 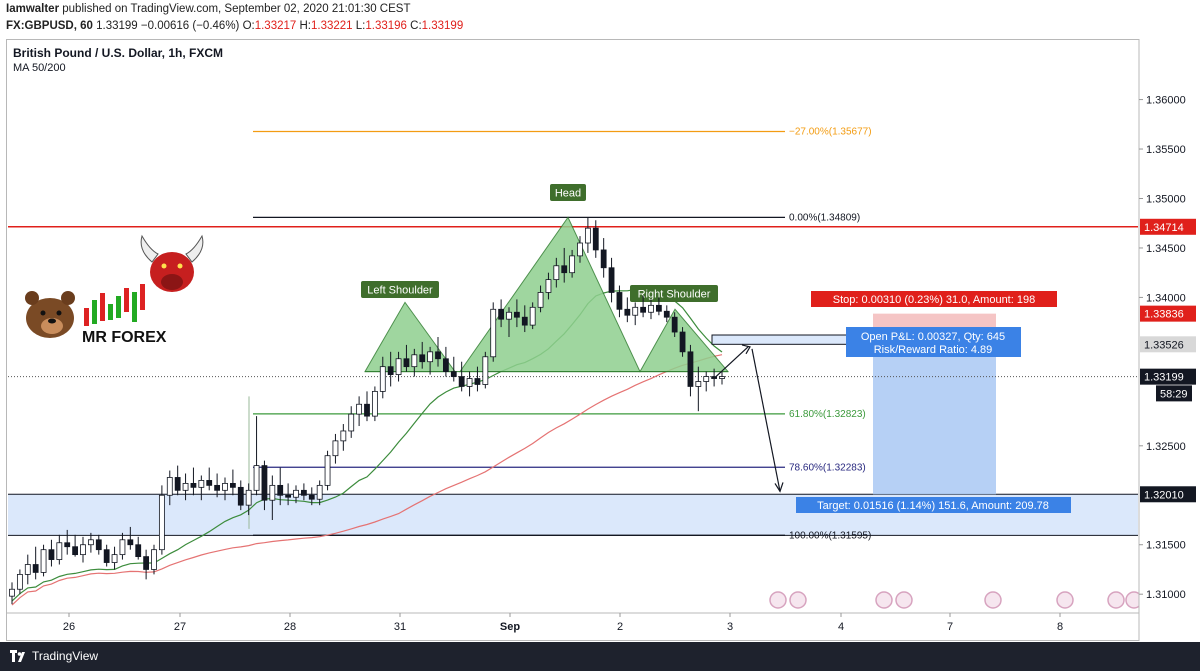 What do you see at coordinates (934, 419) in the screenshot?
I see `target-zone` at bounding box center [934, 419].